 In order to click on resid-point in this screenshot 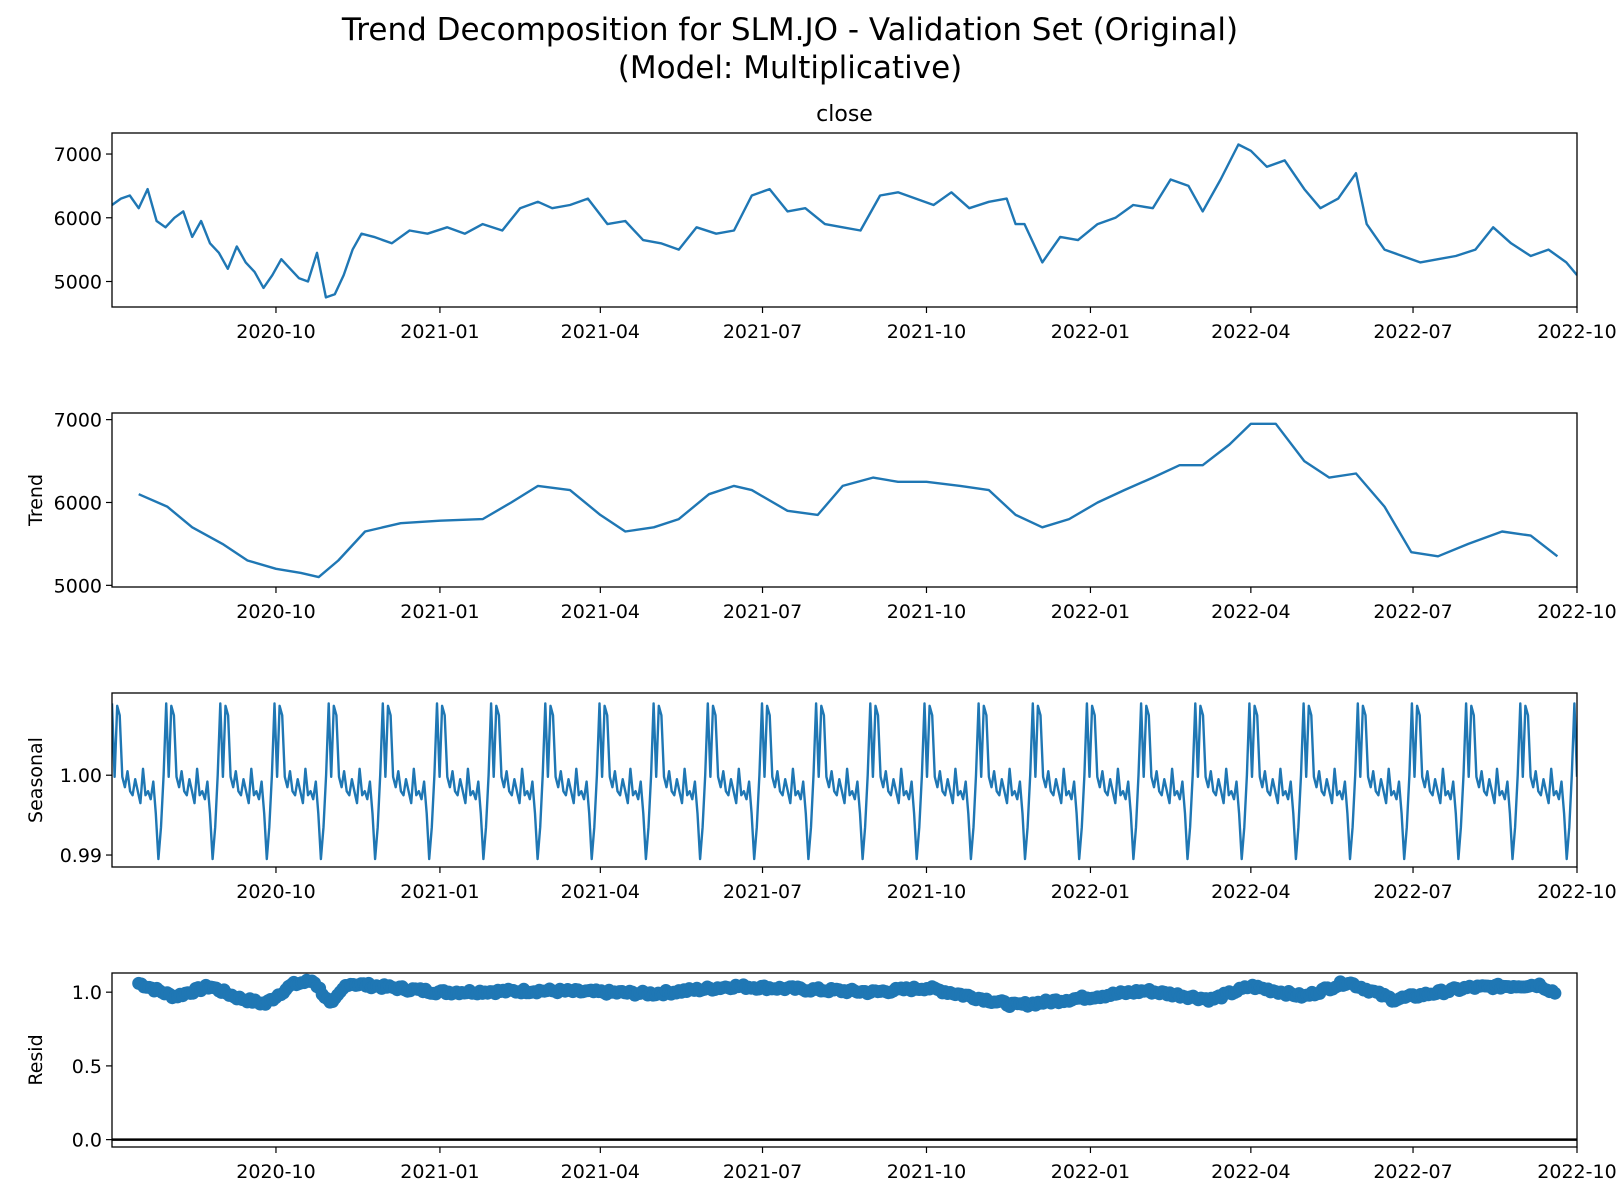, I will do `click(1555, 993)`.